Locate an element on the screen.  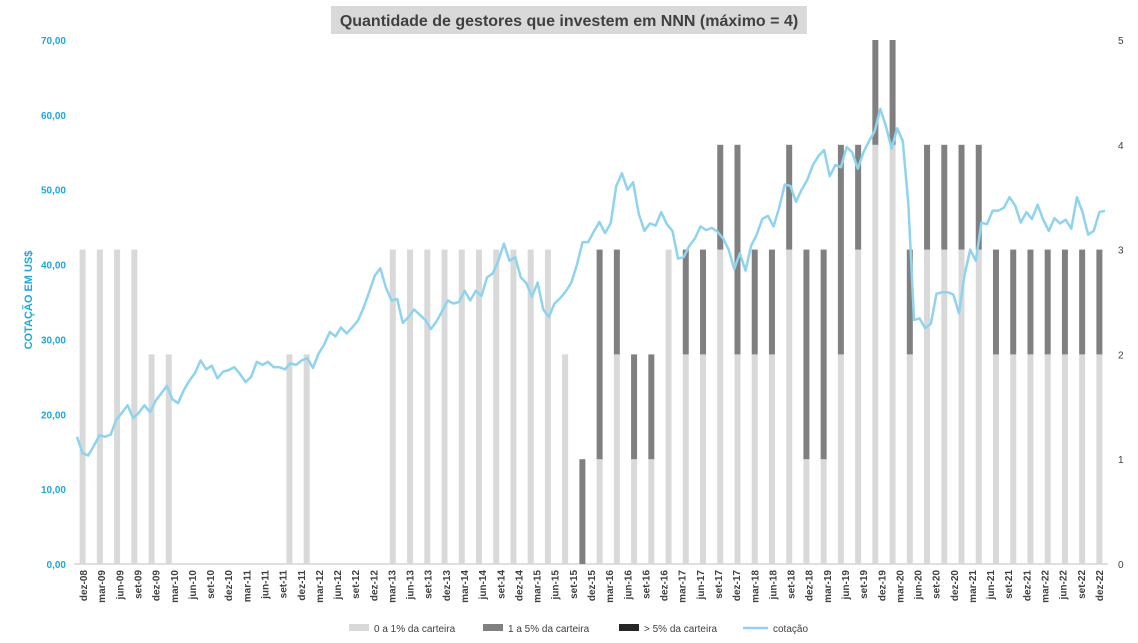
x-tick-label: dez-22 is located at coordinates (1100, 586).